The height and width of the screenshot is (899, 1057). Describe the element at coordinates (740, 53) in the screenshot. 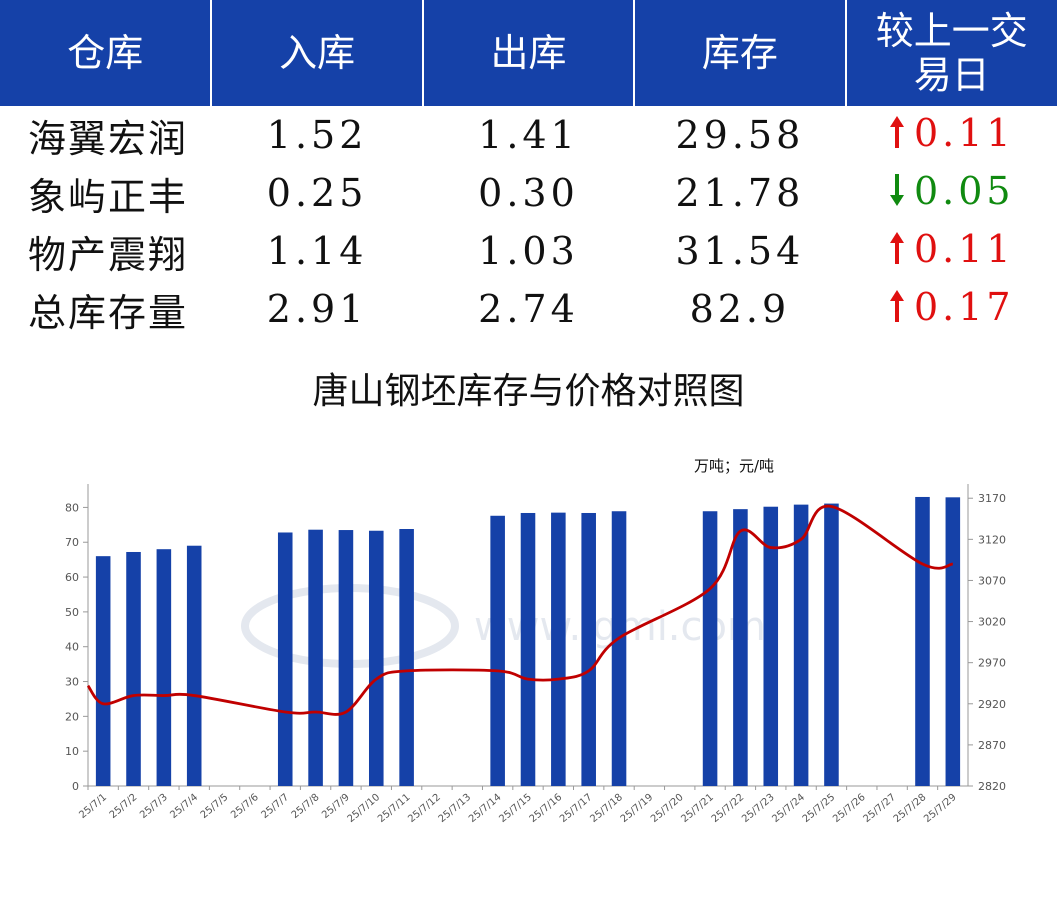

I see `header-stock: 库存` at that location.